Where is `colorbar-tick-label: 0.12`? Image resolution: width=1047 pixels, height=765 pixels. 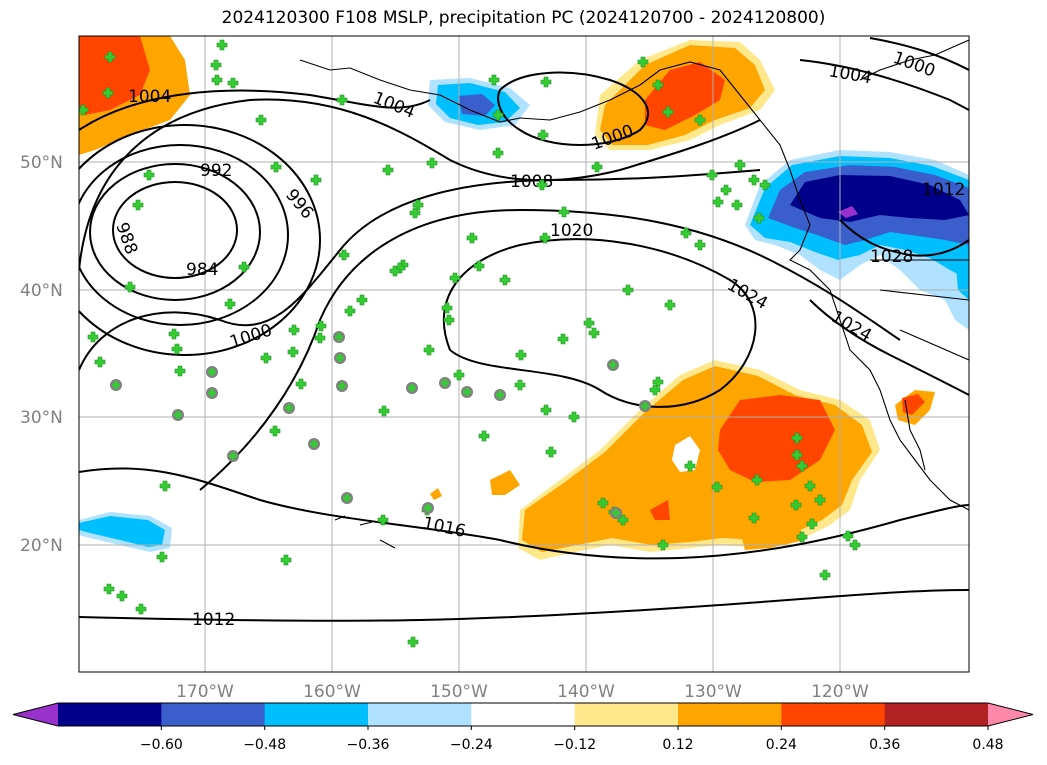 colorbar-tick-label: 0.12 is located at coordinates (677, 745).